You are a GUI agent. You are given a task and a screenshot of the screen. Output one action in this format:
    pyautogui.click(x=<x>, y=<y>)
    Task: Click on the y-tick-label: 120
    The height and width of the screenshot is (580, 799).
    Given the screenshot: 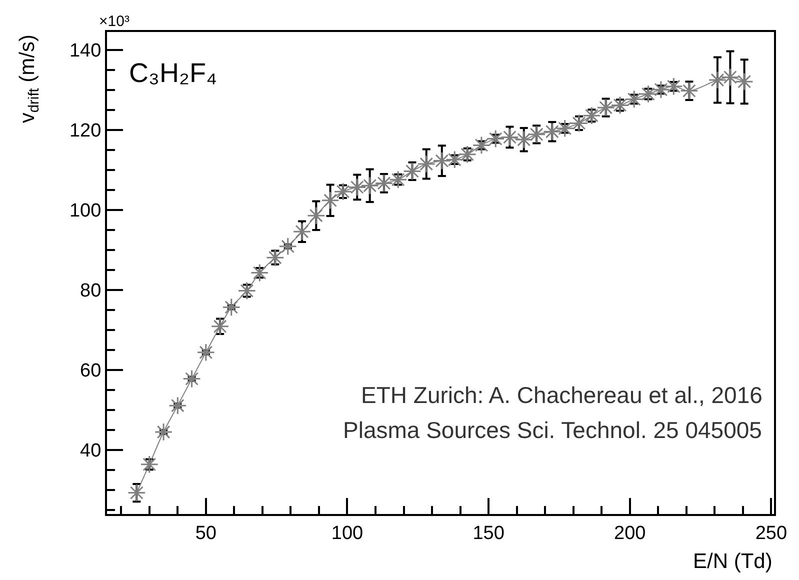 What is the action you would take?
    pyautogui.click(x=85, y=131)
    